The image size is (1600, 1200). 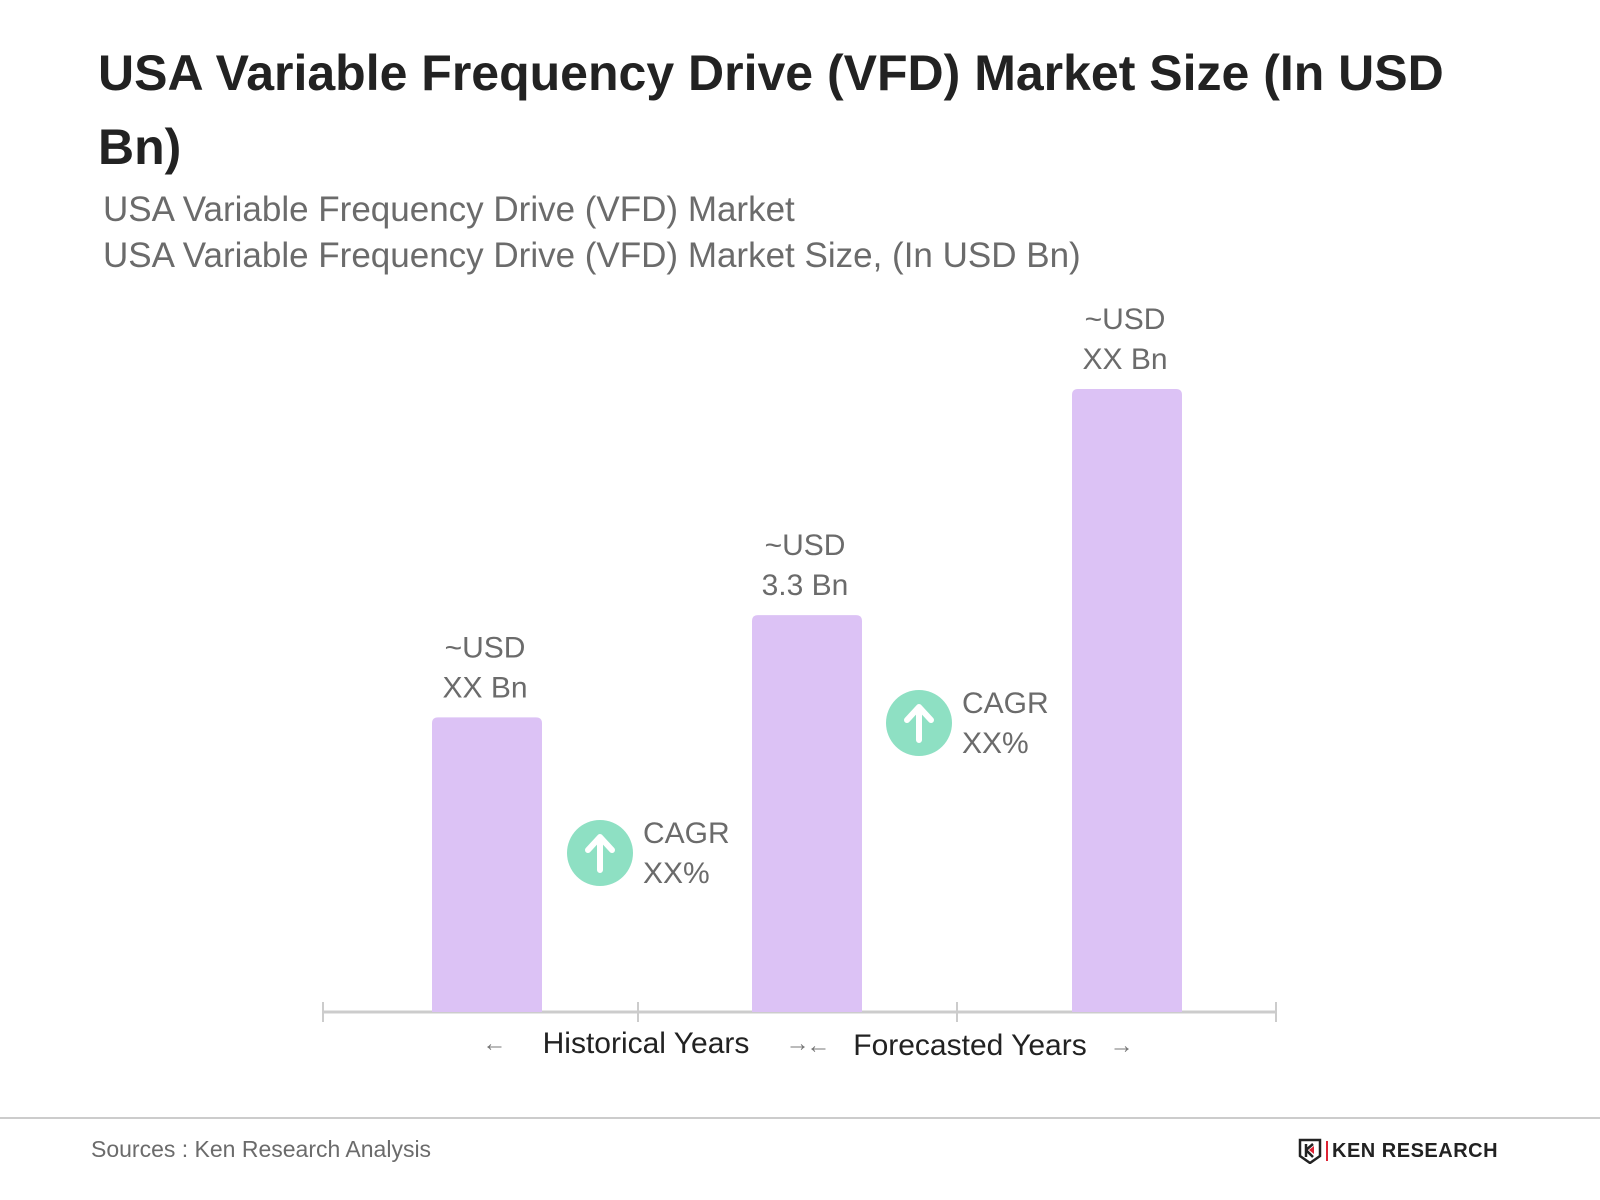 What do you see at coordinates (800, 1118) in the screenshot?
I see `footer-divider` at bounding box center [800, 1118].